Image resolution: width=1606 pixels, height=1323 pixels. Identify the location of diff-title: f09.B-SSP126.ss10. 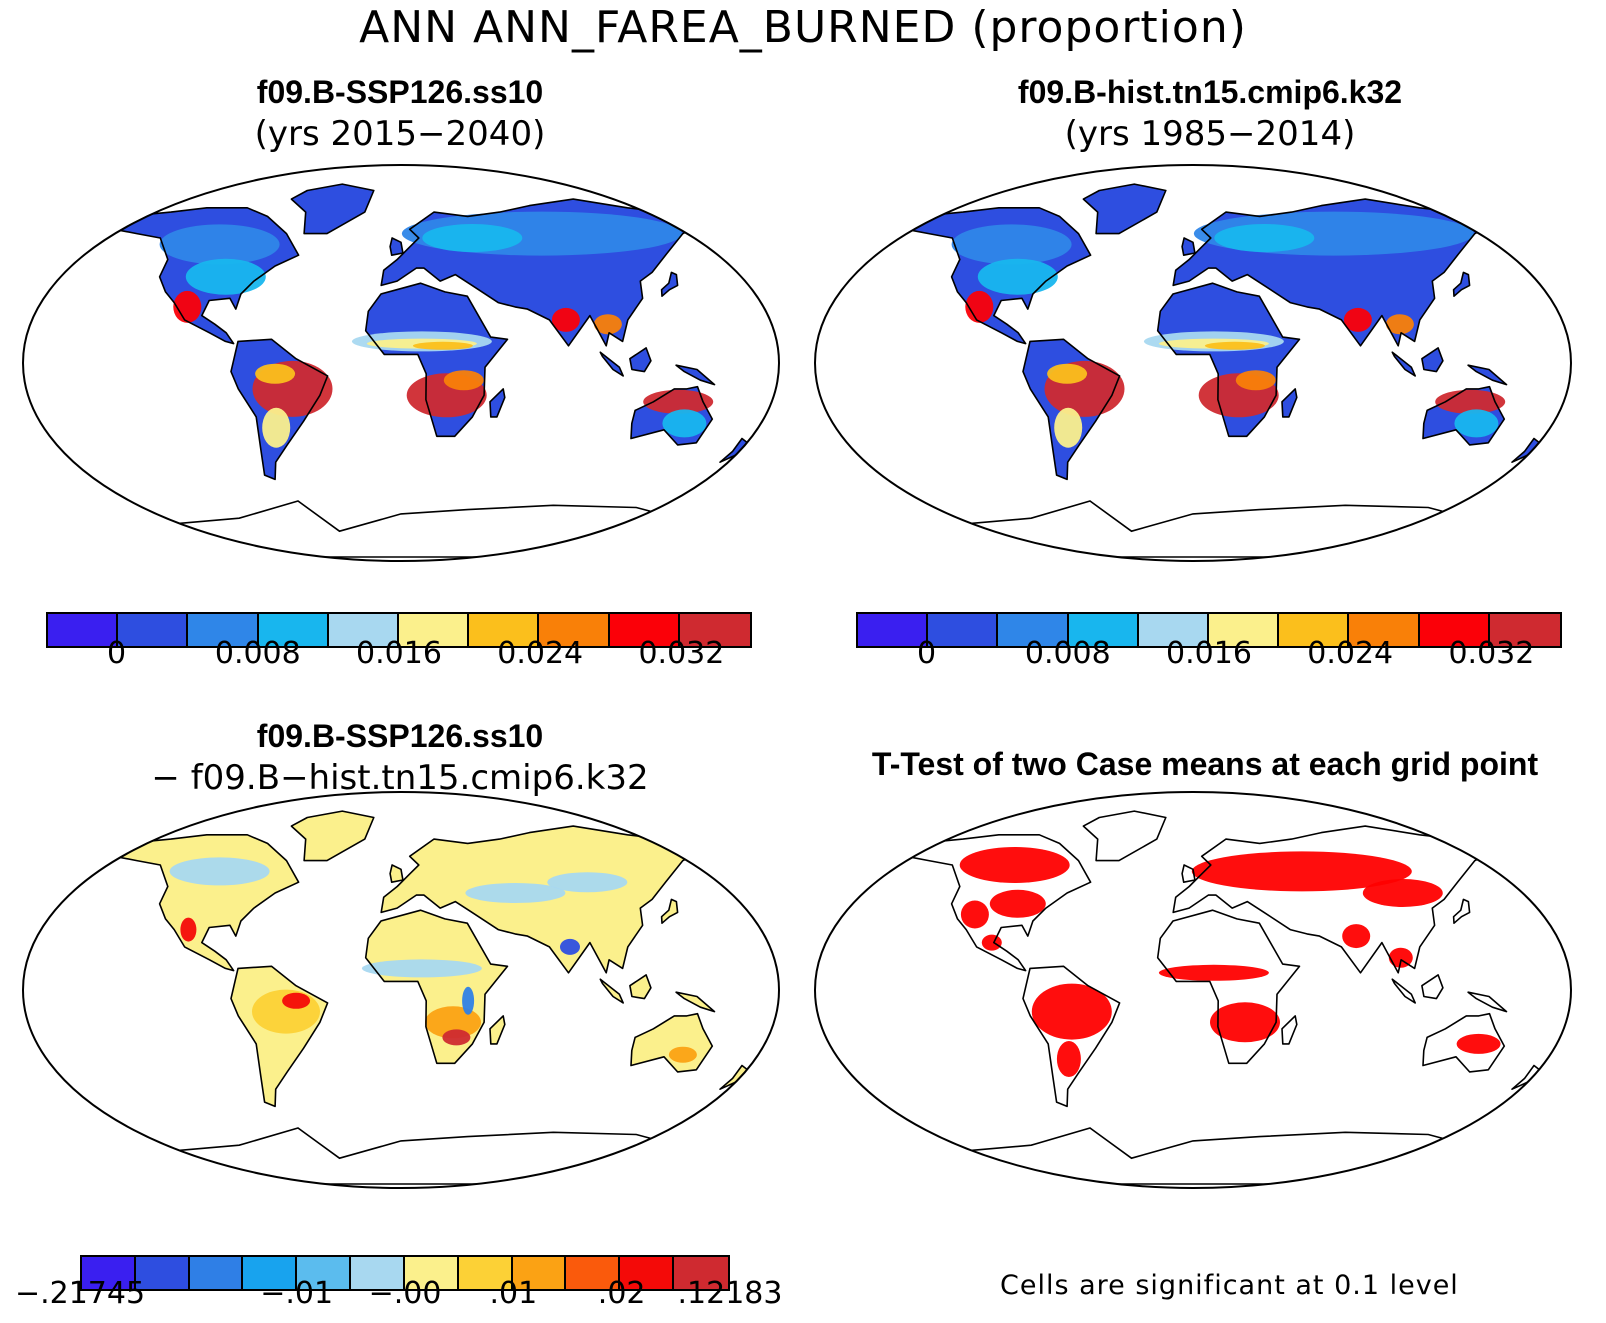
(400, 736).